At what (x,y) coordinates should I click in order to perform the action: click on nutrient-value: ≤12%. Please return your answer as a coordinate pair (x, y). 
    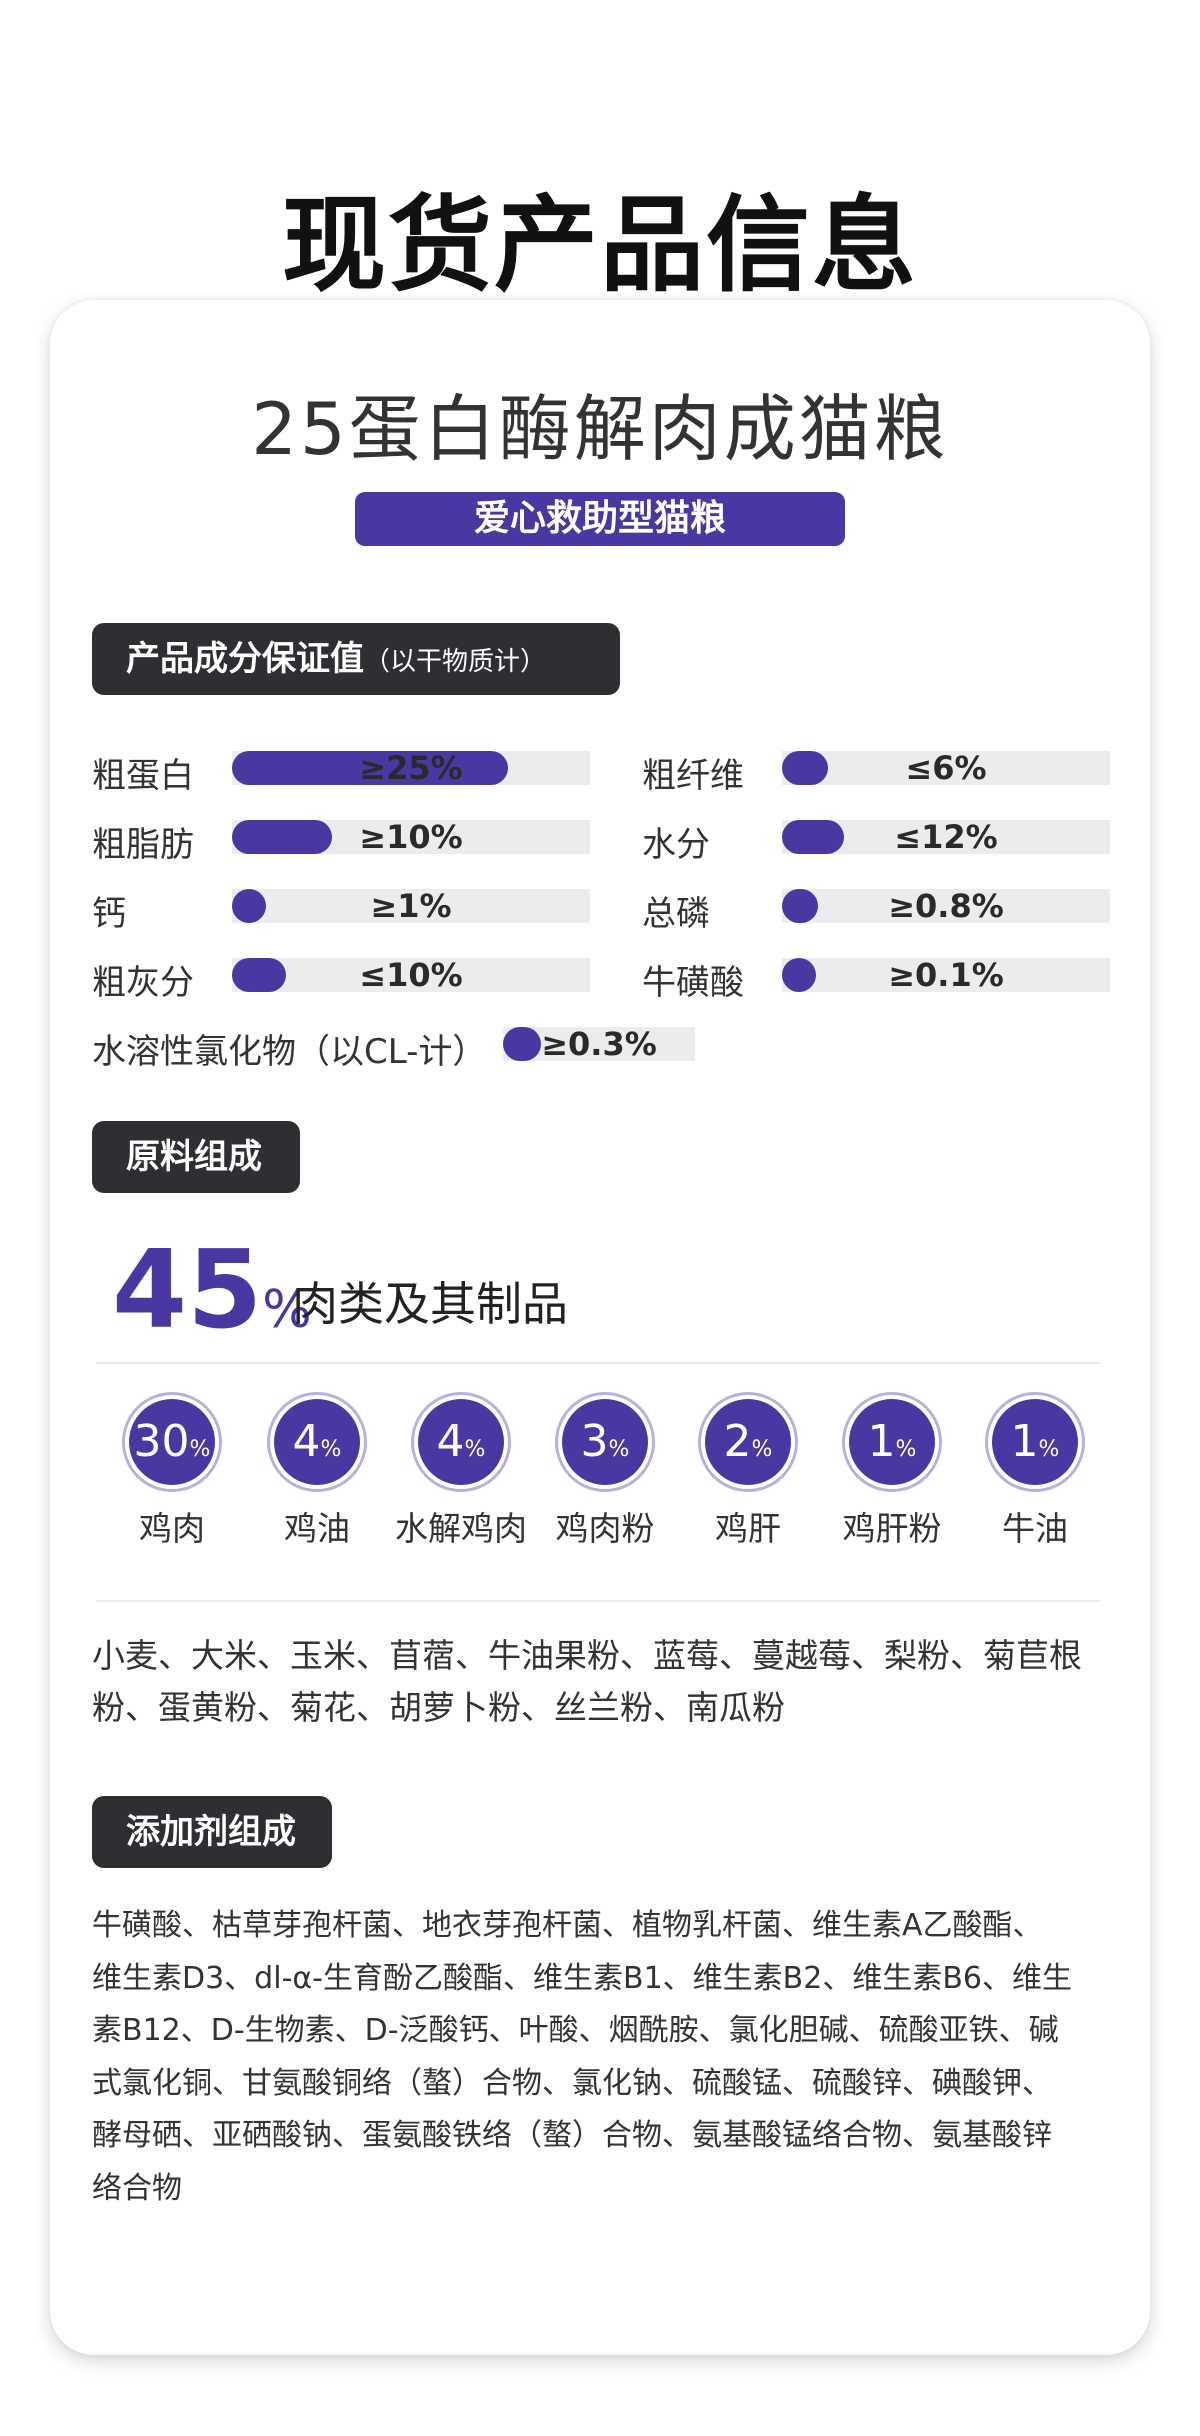
    Looking at the image, I should click on (946, 837).